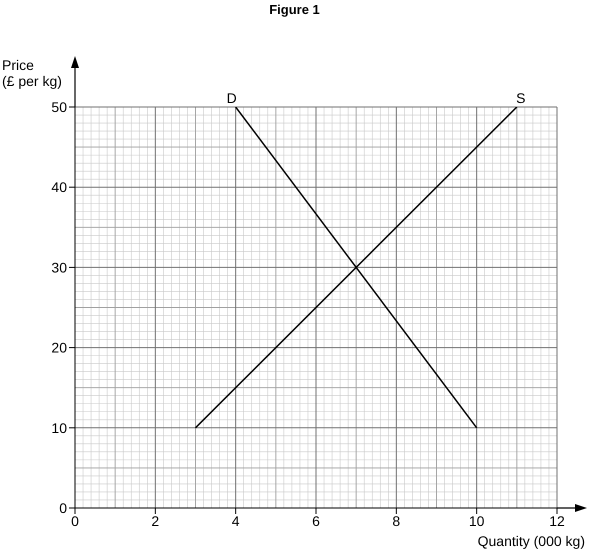  I want to click on y-axis-title: Price (£ per kg), so click(32, 73).